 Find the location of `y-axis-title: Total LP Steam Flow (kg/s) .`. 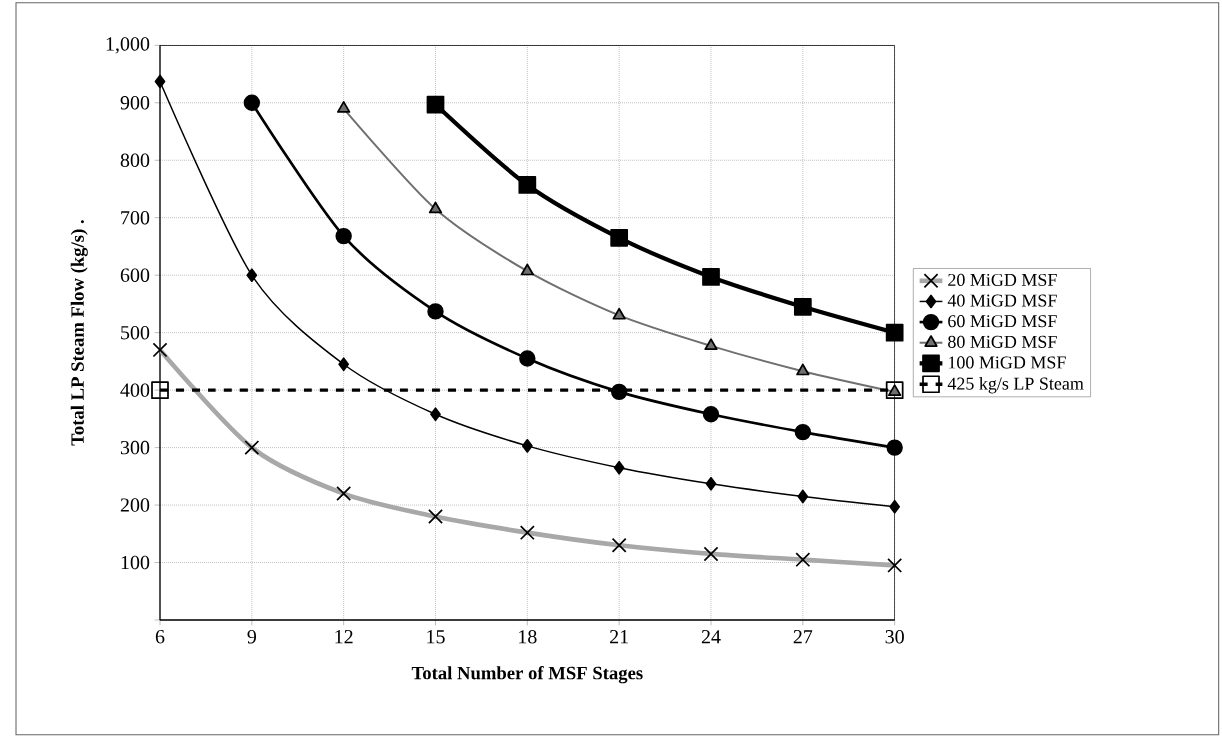

y-axis-title: Total LP Steam Flow (kg/s) . is located at coordinates (79, 333).